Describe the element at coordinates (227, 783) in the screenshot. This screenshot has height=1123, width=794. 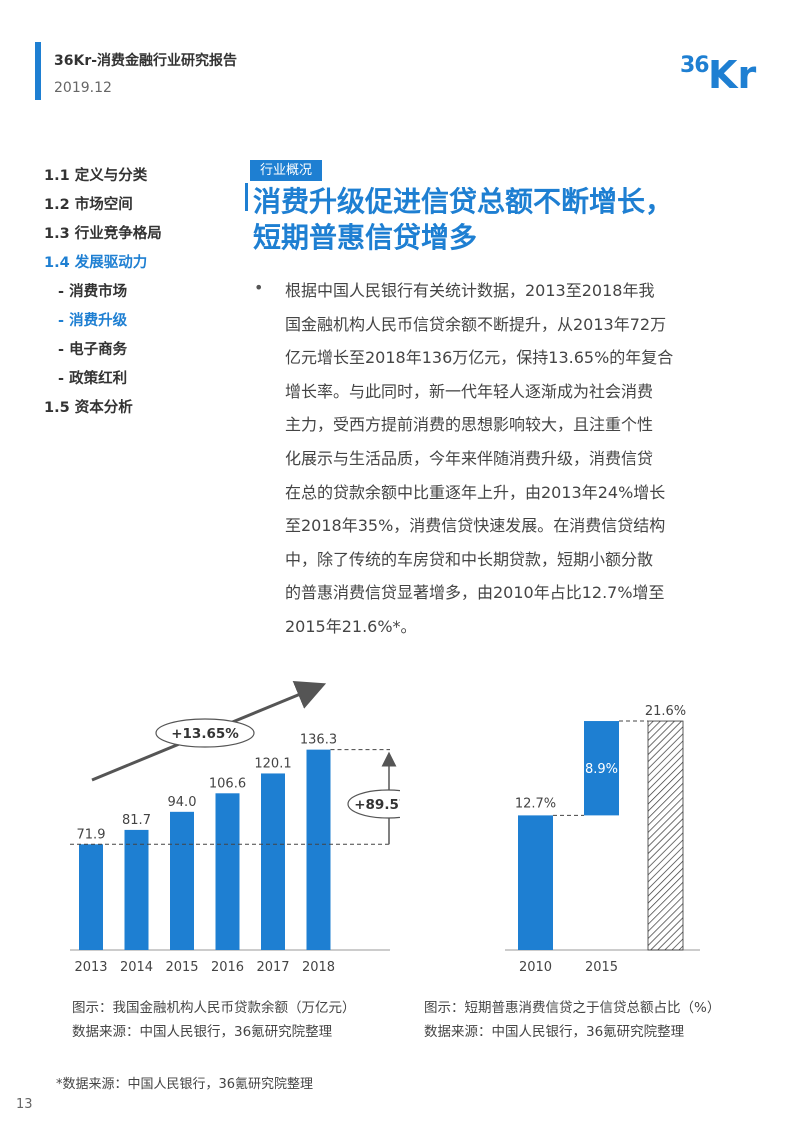
I see `bar-value-label: 106.6` at that location.